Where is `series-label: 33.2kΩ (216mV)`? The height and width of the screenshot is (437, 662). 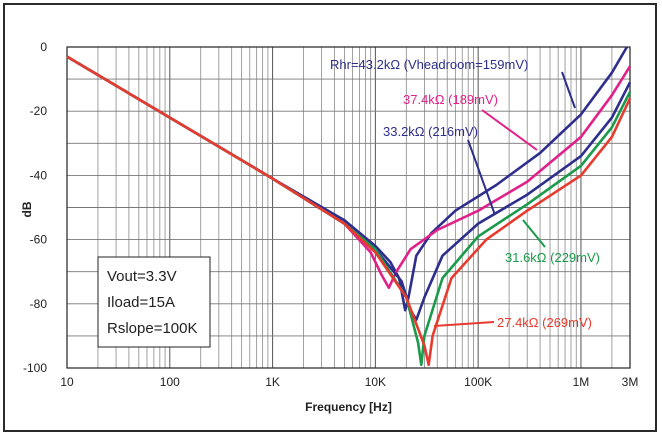
series-label: 33.2kΩ (216mV) is located at coordinates (430, 131).